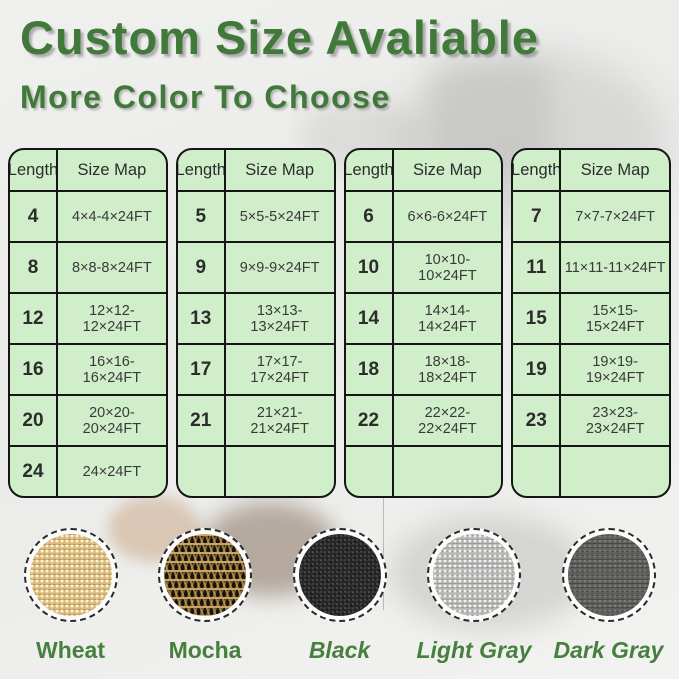 The image size is (679, 679). I want to click on sizemap-cell: 9×9-9×24FT, so click(279, 267).